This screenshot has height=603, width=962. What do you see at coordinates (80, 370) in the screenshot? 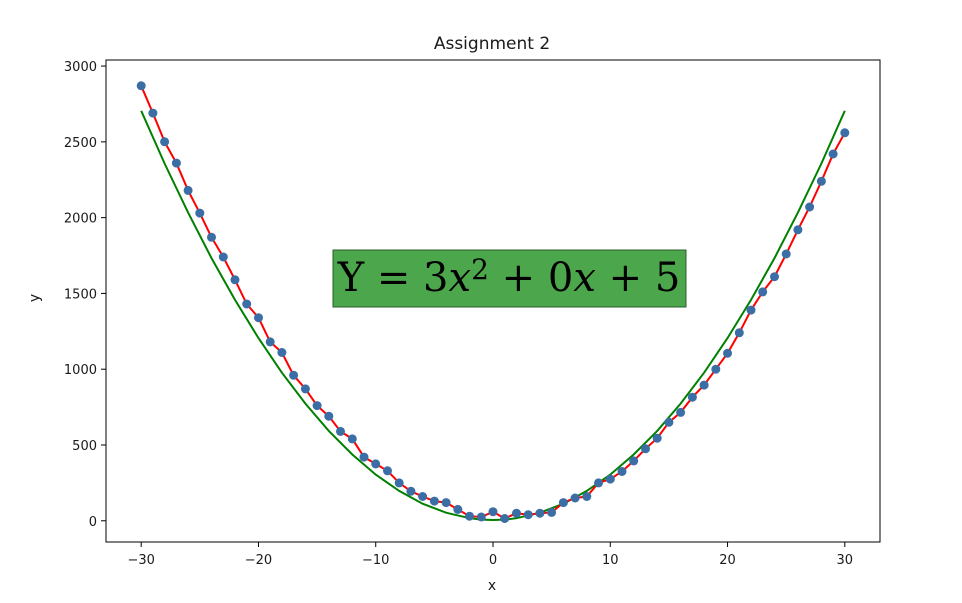
I see `y-tick-label: 1000` at bounding box center [80, 370].